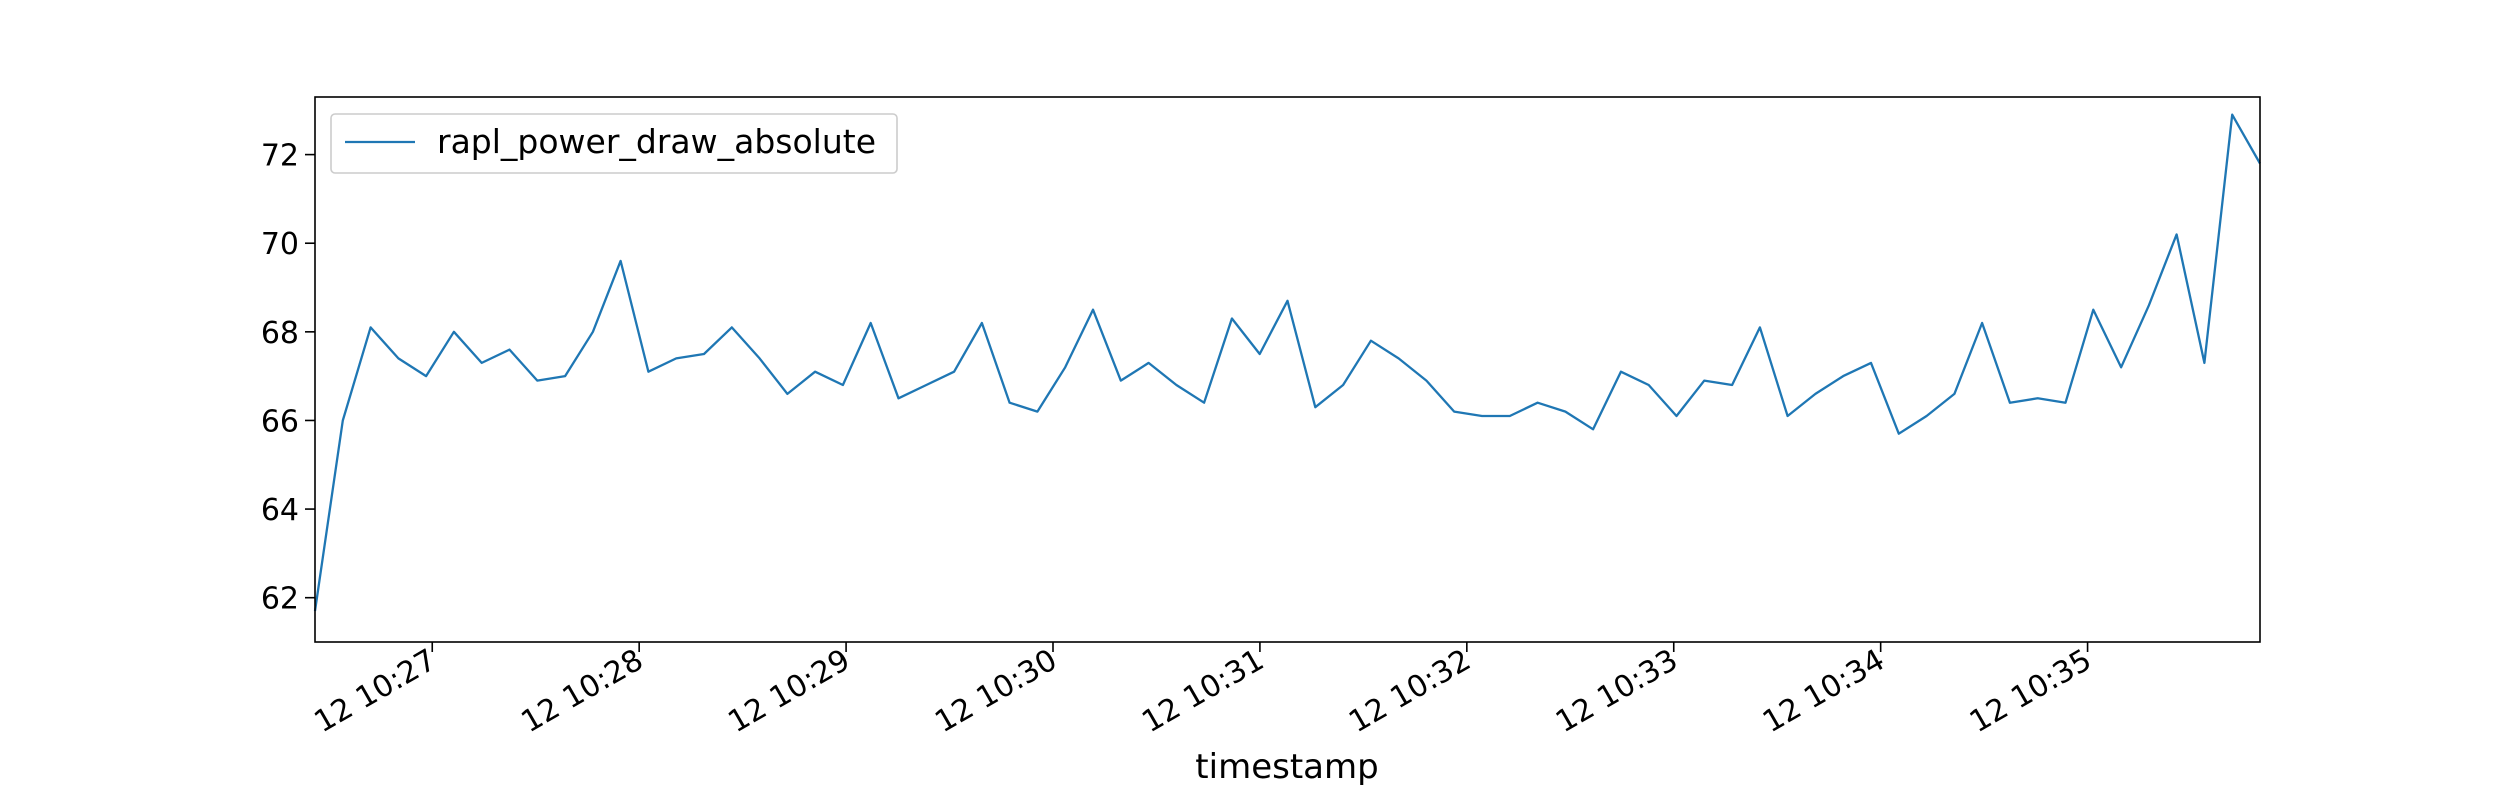 The height and width of the screenshot is (800, 2500). Describe the element at coordinates (996, 691) in the screenshot. I see `x-tick-label: 12 10:30` at that location.